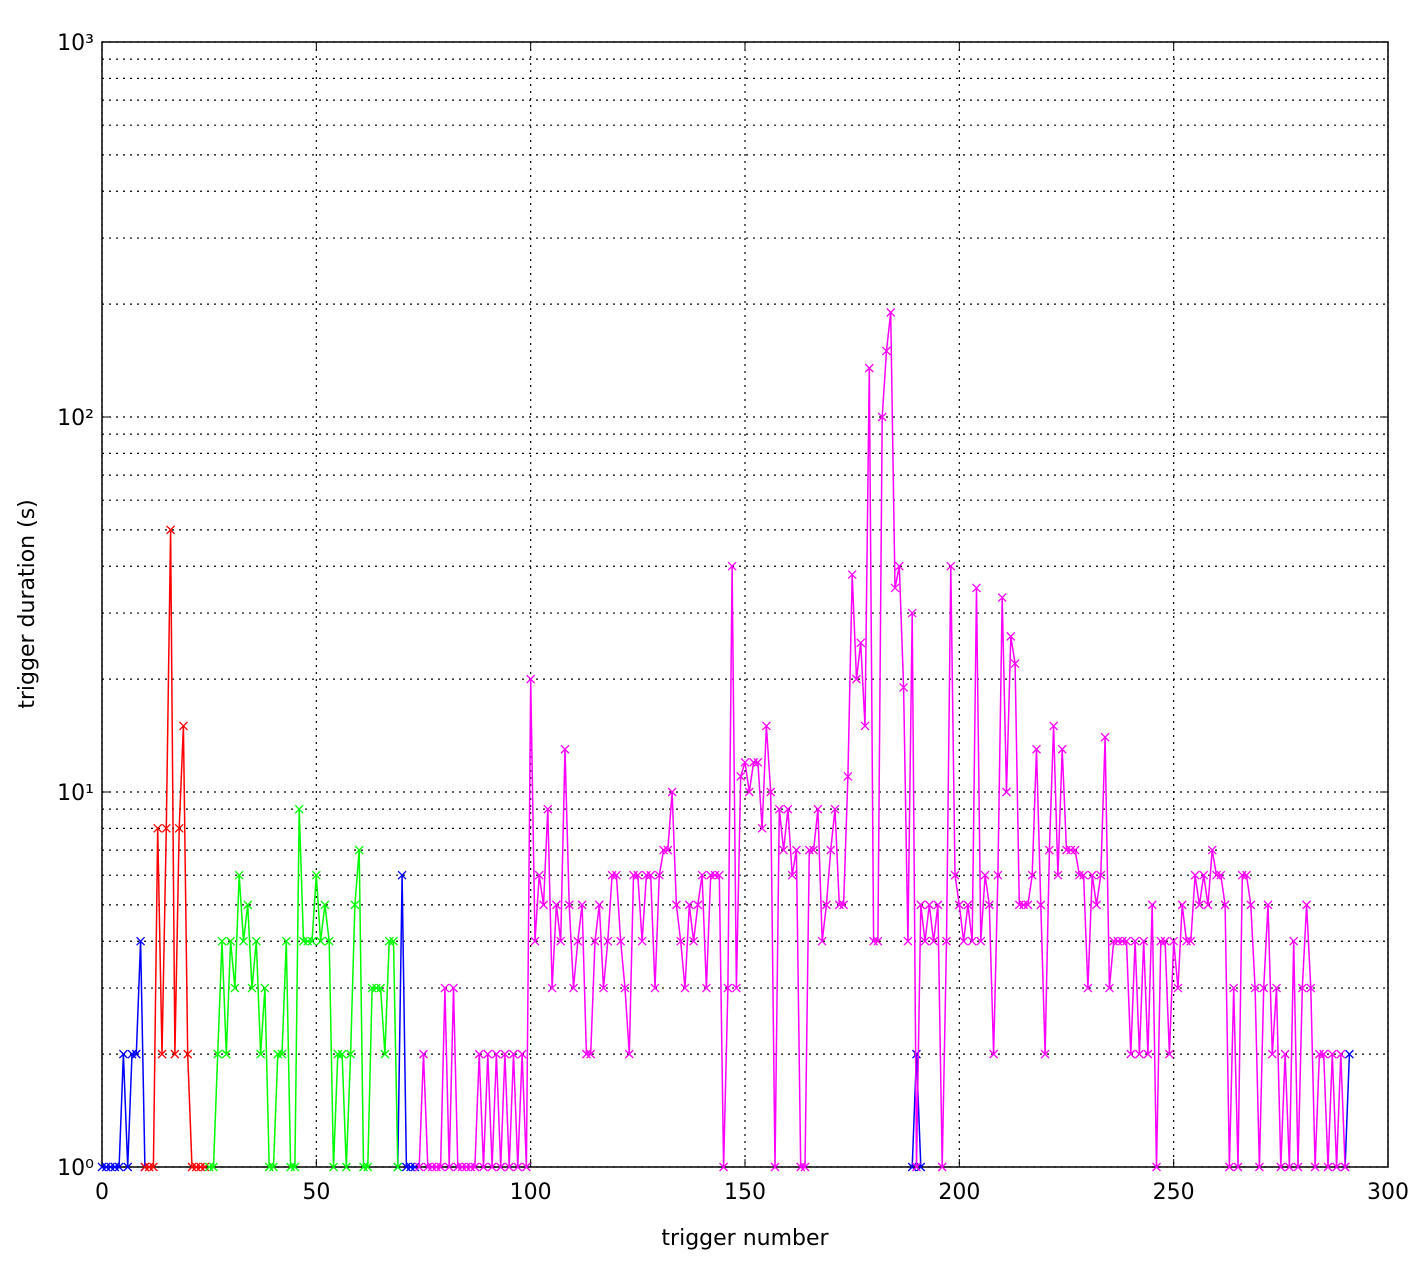  What do you see at coordinates (316, 1192) in the screenshot?
I see `x-tick-label: 50` at bounding box center [316, 1192].